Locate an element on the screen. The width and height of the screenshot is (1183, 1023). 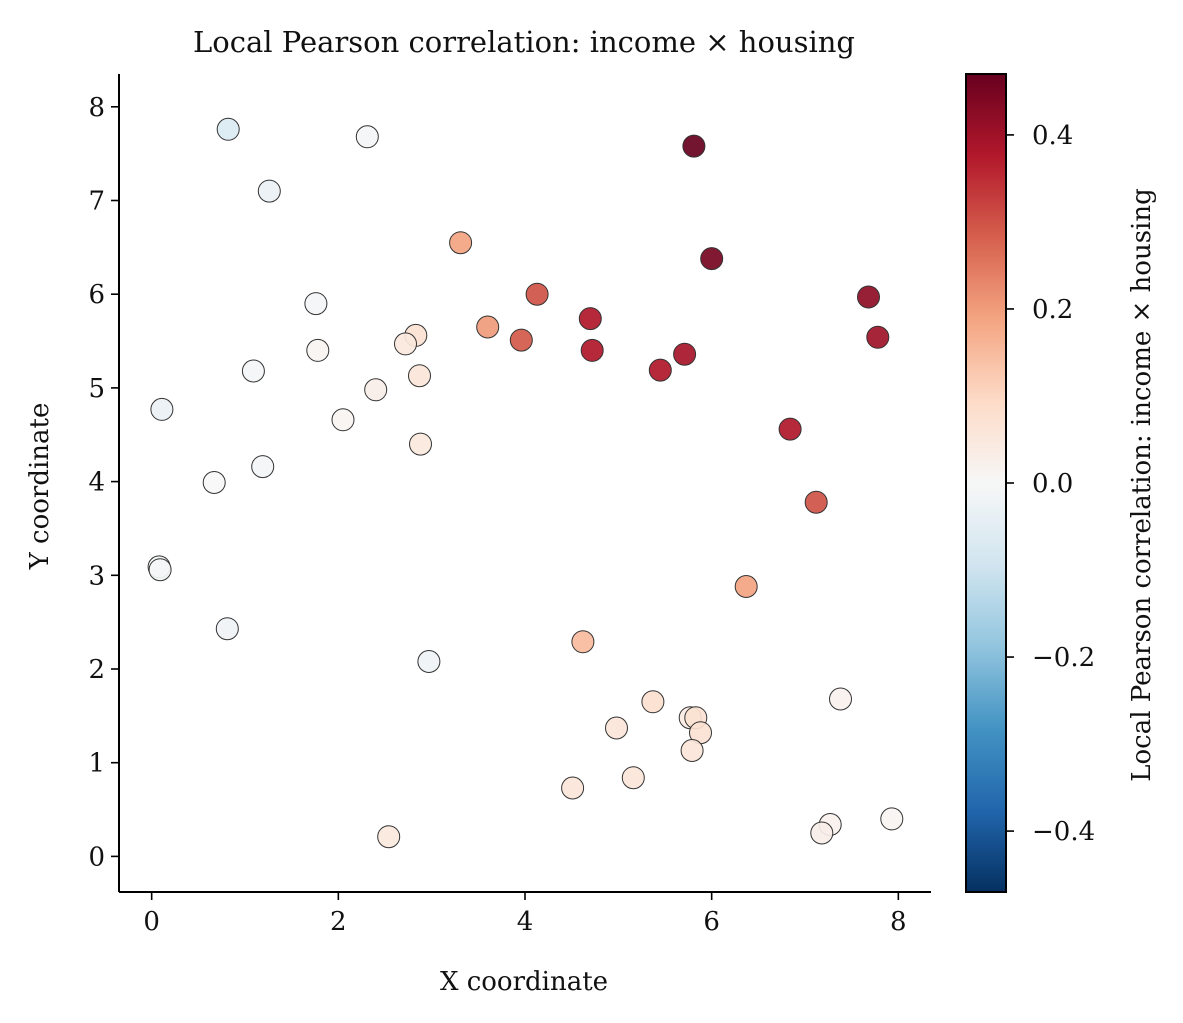
y-tick-label: 8 is located at coordinates (96, 108).